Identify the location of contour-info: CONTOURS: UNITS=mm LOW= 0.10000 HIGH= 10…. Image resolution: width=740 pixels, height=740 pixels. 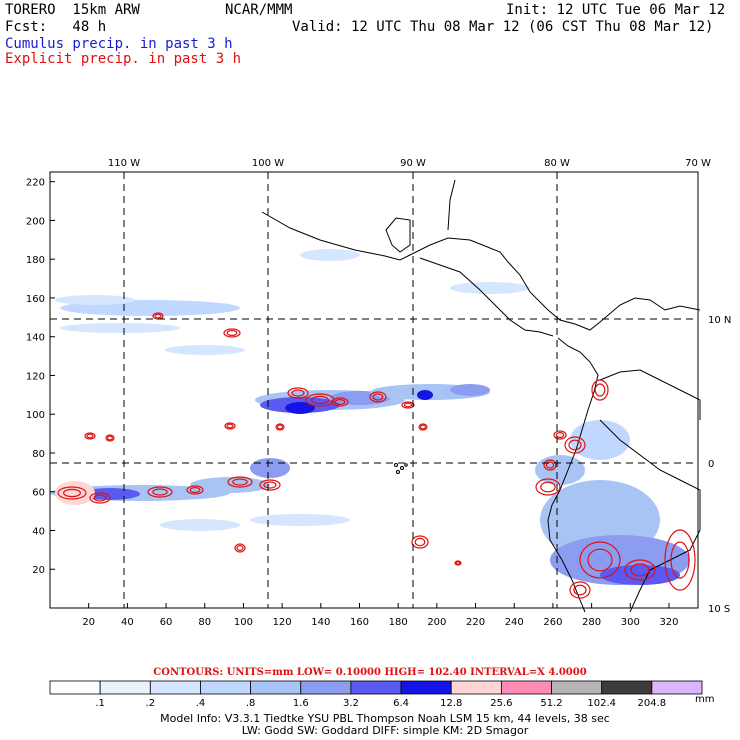
(370, 672).